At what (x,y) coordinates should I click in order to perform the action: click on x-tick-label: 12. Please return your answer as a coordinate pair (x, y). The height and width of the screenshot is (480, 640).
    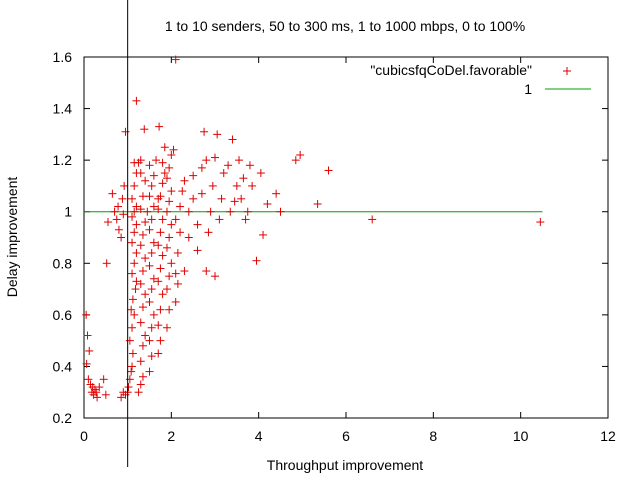
    Looking at the image, I should click on (608, 436).